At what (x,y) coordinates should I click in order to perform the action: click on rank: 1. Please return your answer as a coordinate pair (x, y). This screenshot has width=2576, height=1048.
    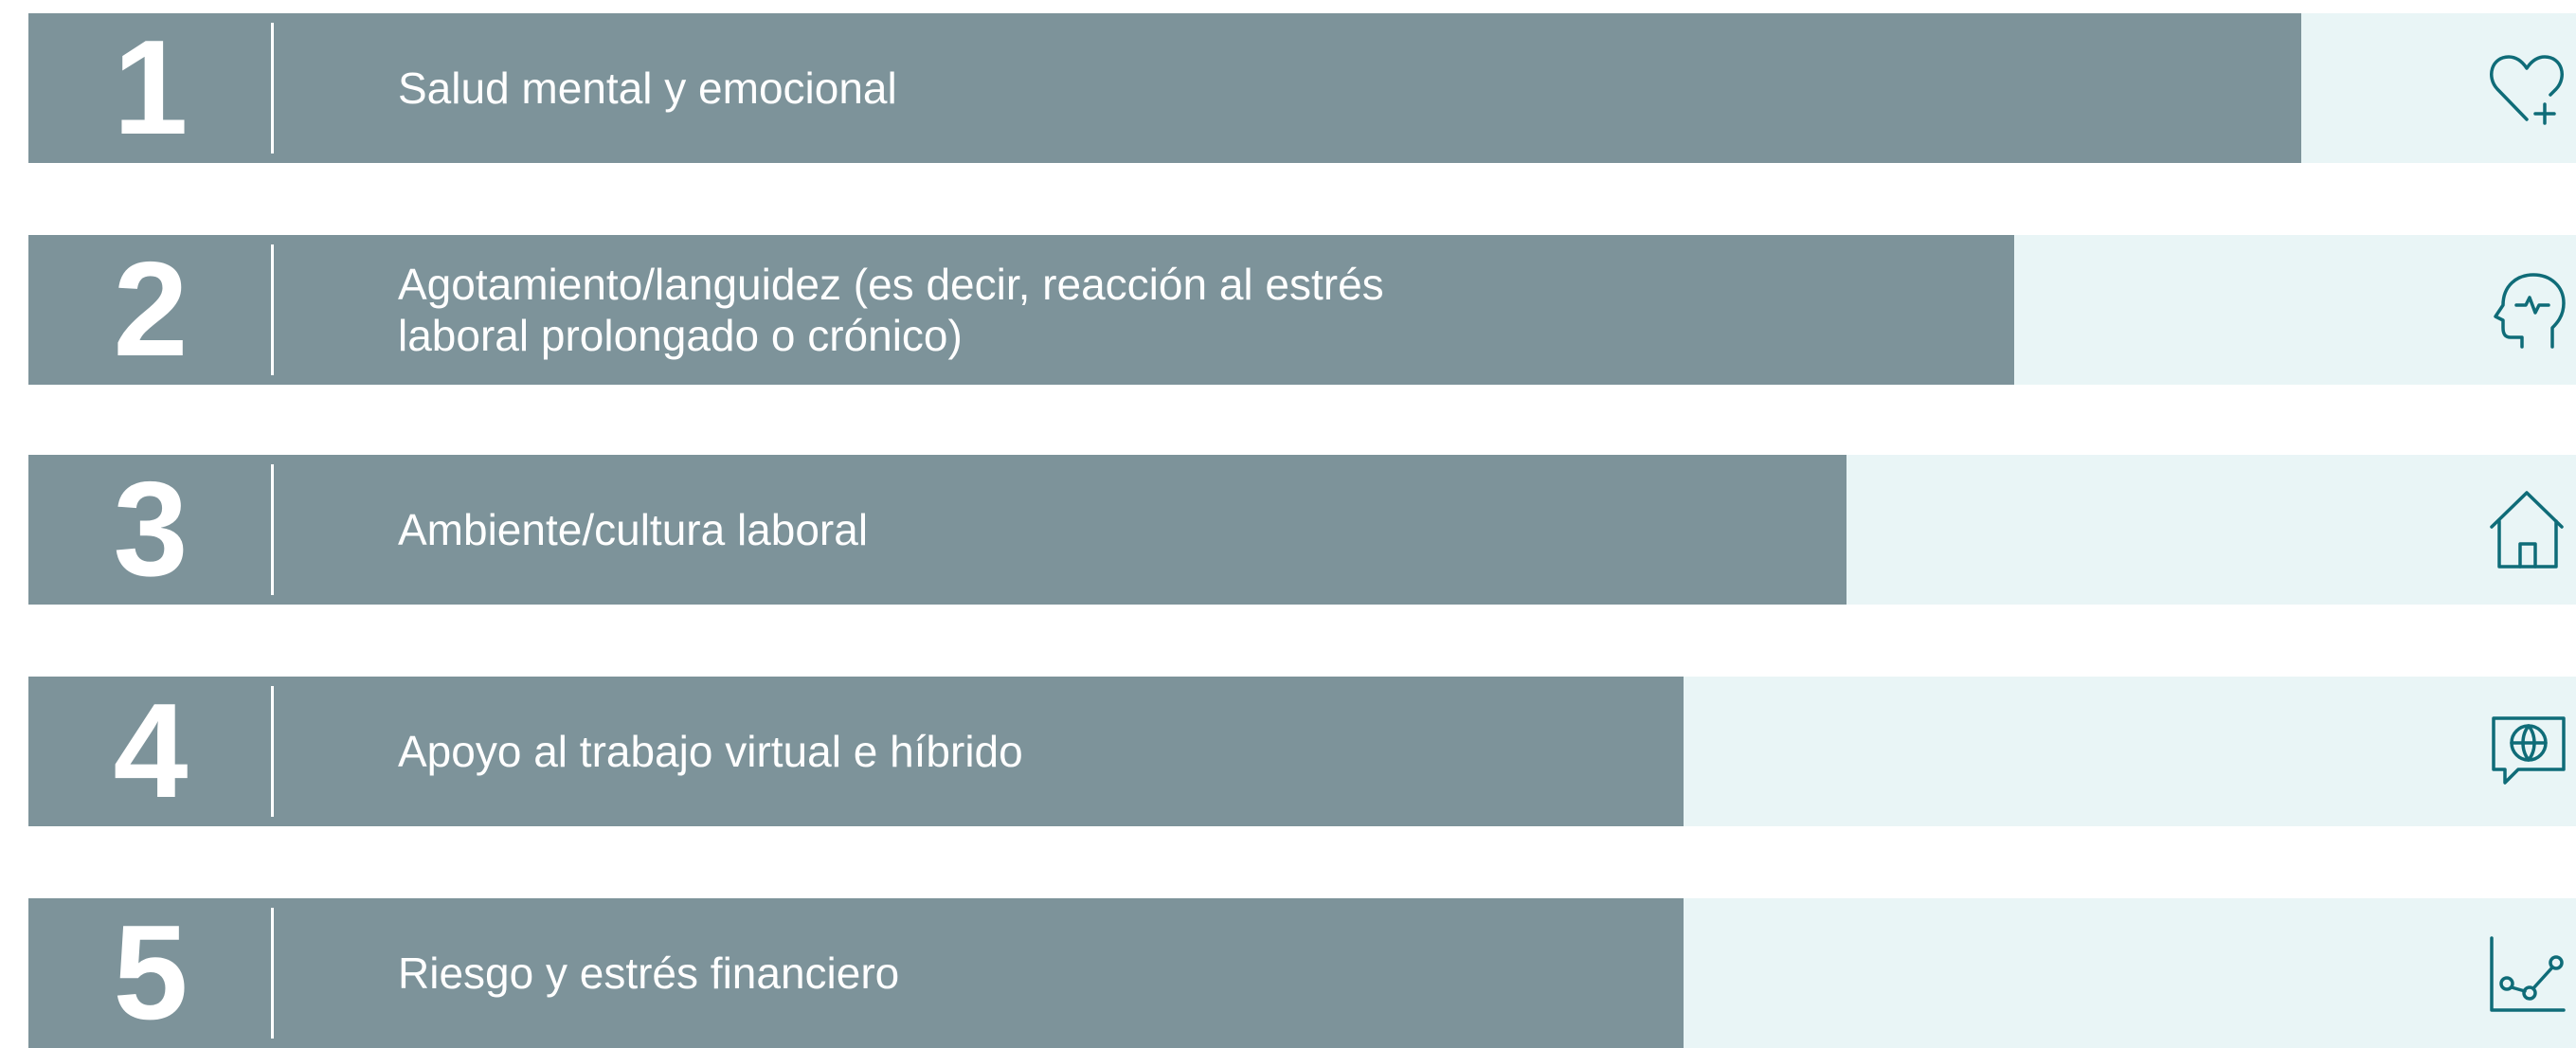
    Looking at the image, I should click on (151, 88).